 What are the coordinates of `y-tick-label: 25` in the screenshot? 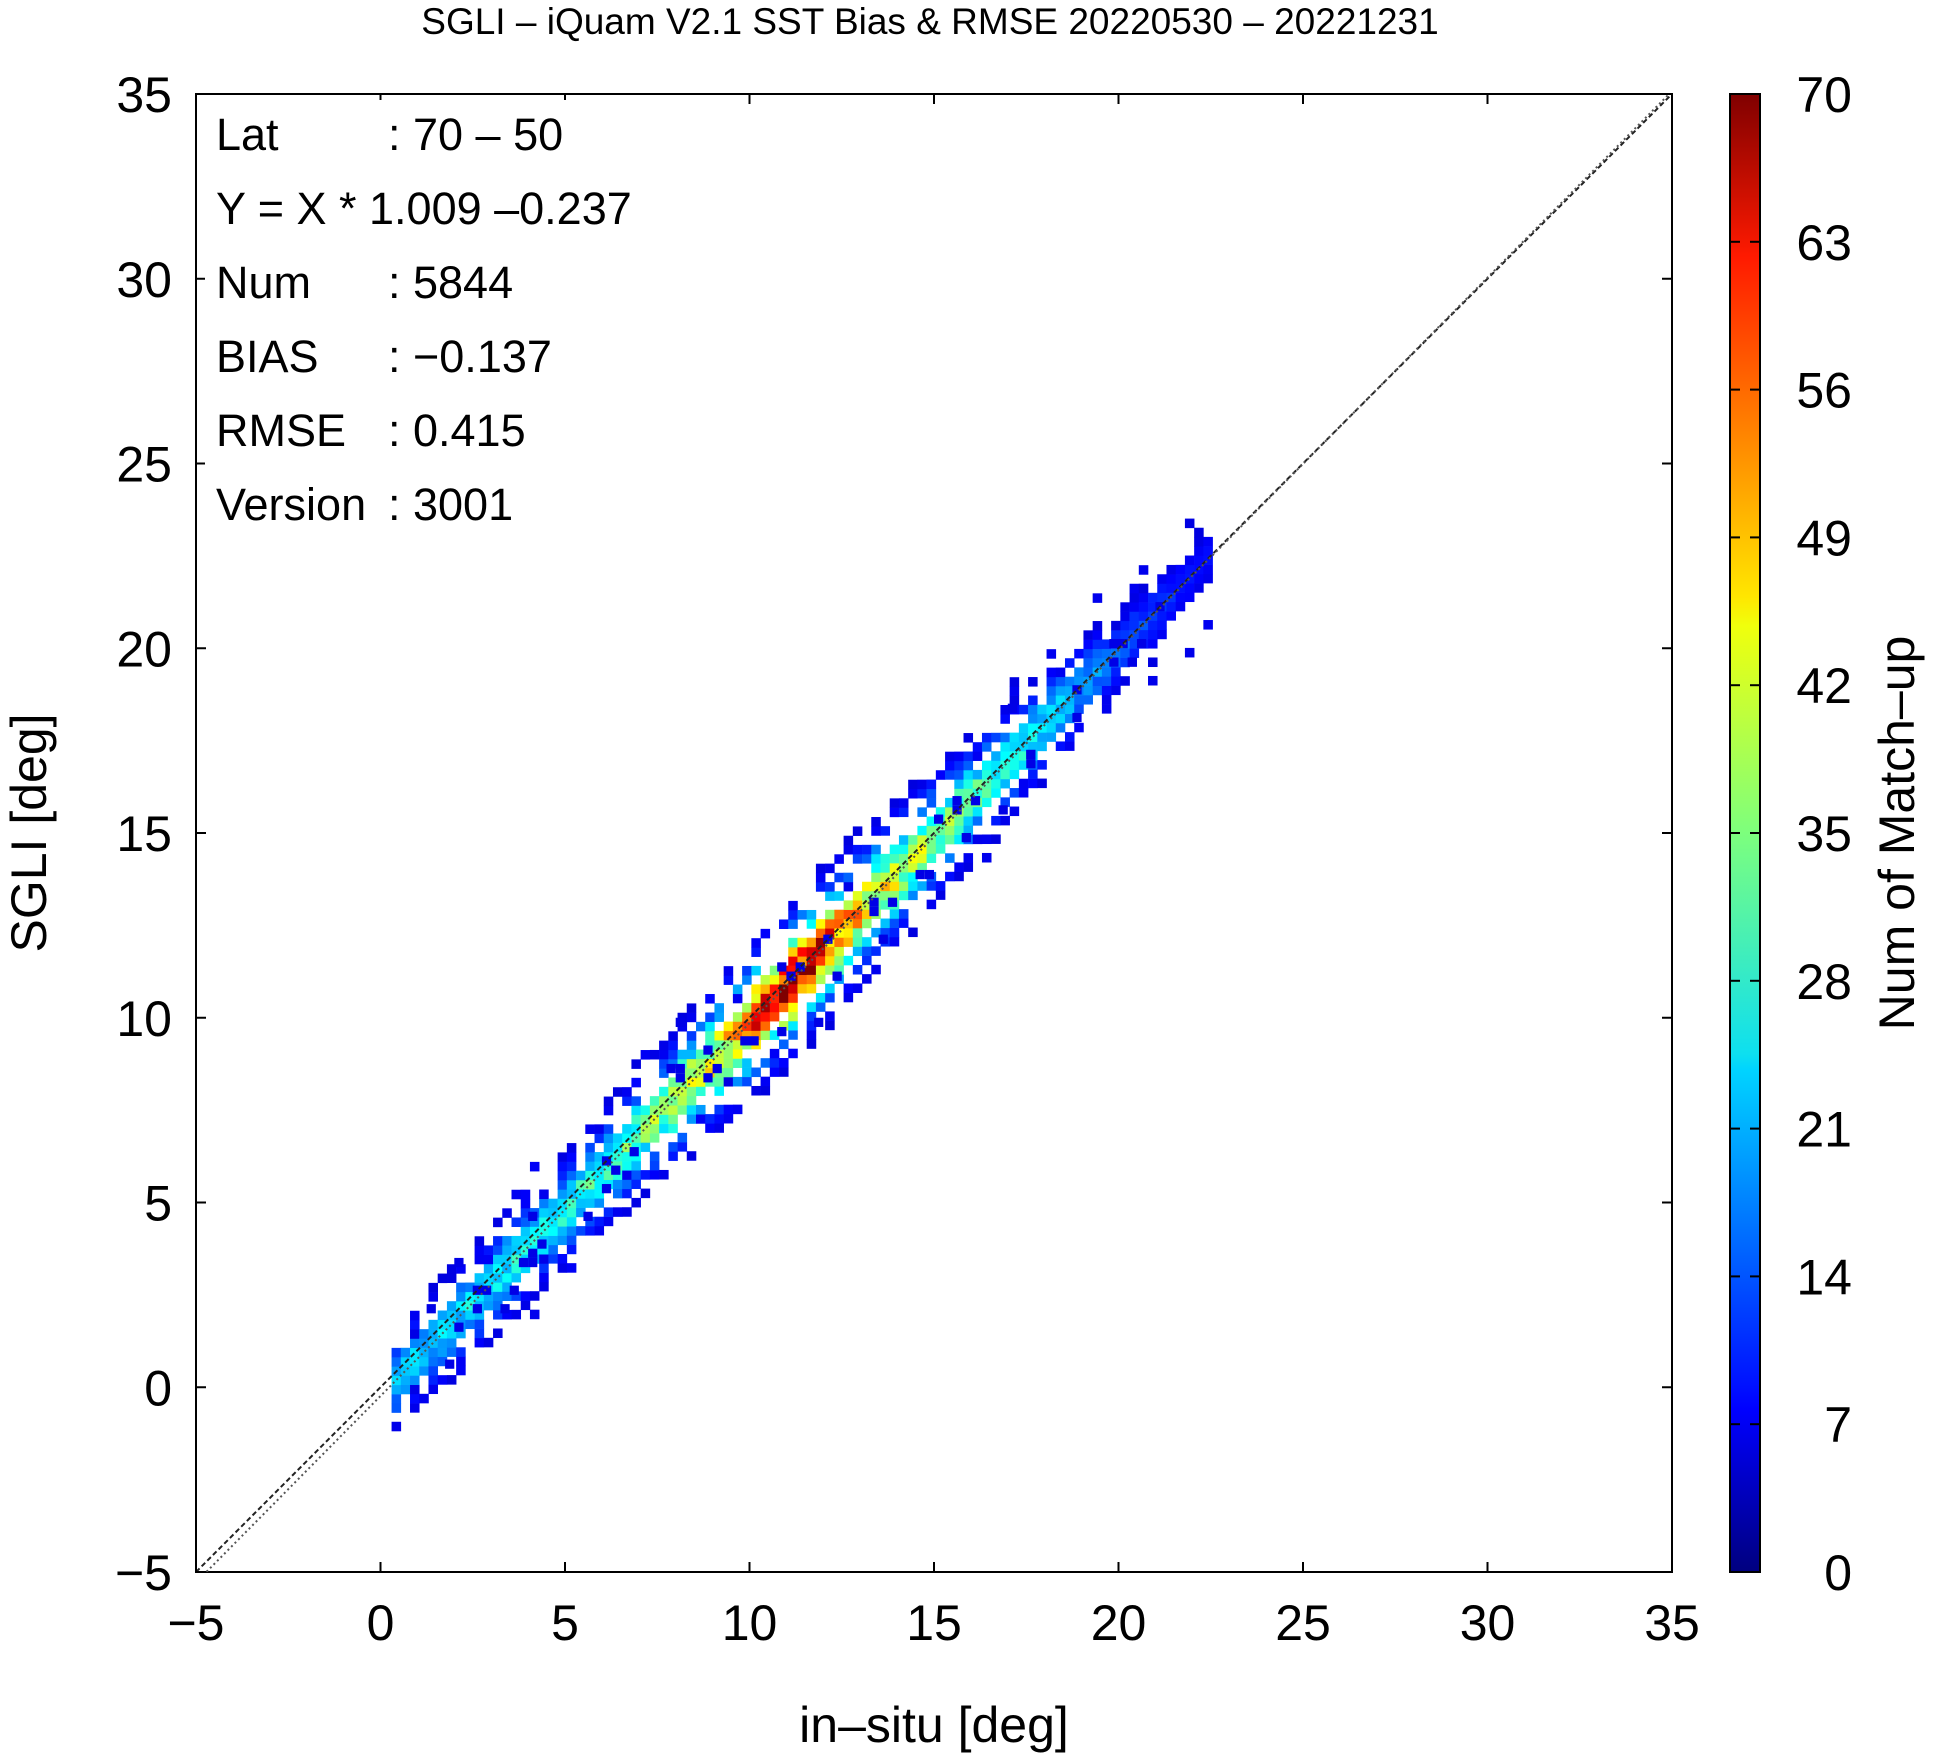 It's located at (144, 465).